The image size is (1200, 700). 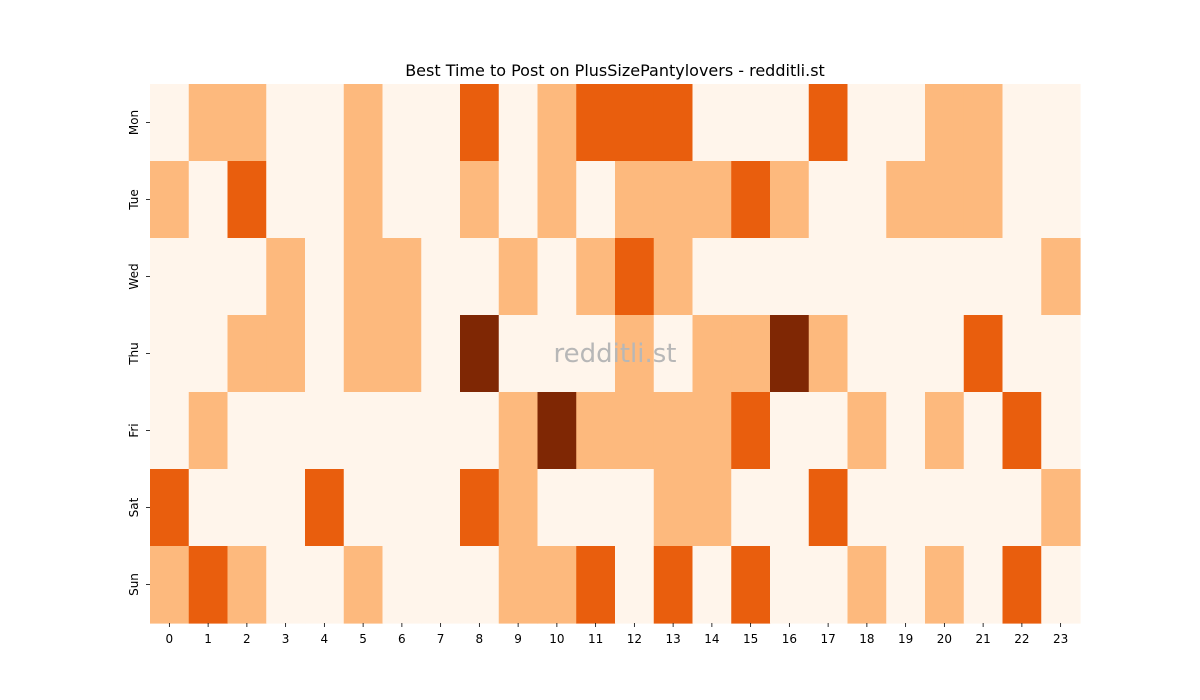 What do you see at coordinates (672, 639) in the screenshot?
I see `x-tick-label: 13` at bounding box center [672, 639].